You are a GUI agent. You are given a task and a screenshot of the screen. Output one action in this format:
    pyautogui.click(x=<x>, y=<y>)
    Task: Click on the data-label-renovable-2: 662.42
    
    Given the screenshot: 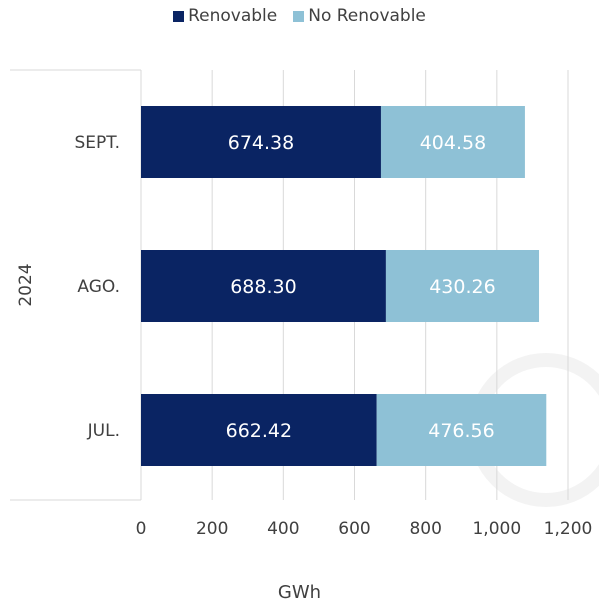 What is the action you would take?
    pyautogui.click(x=259, y=431)
    